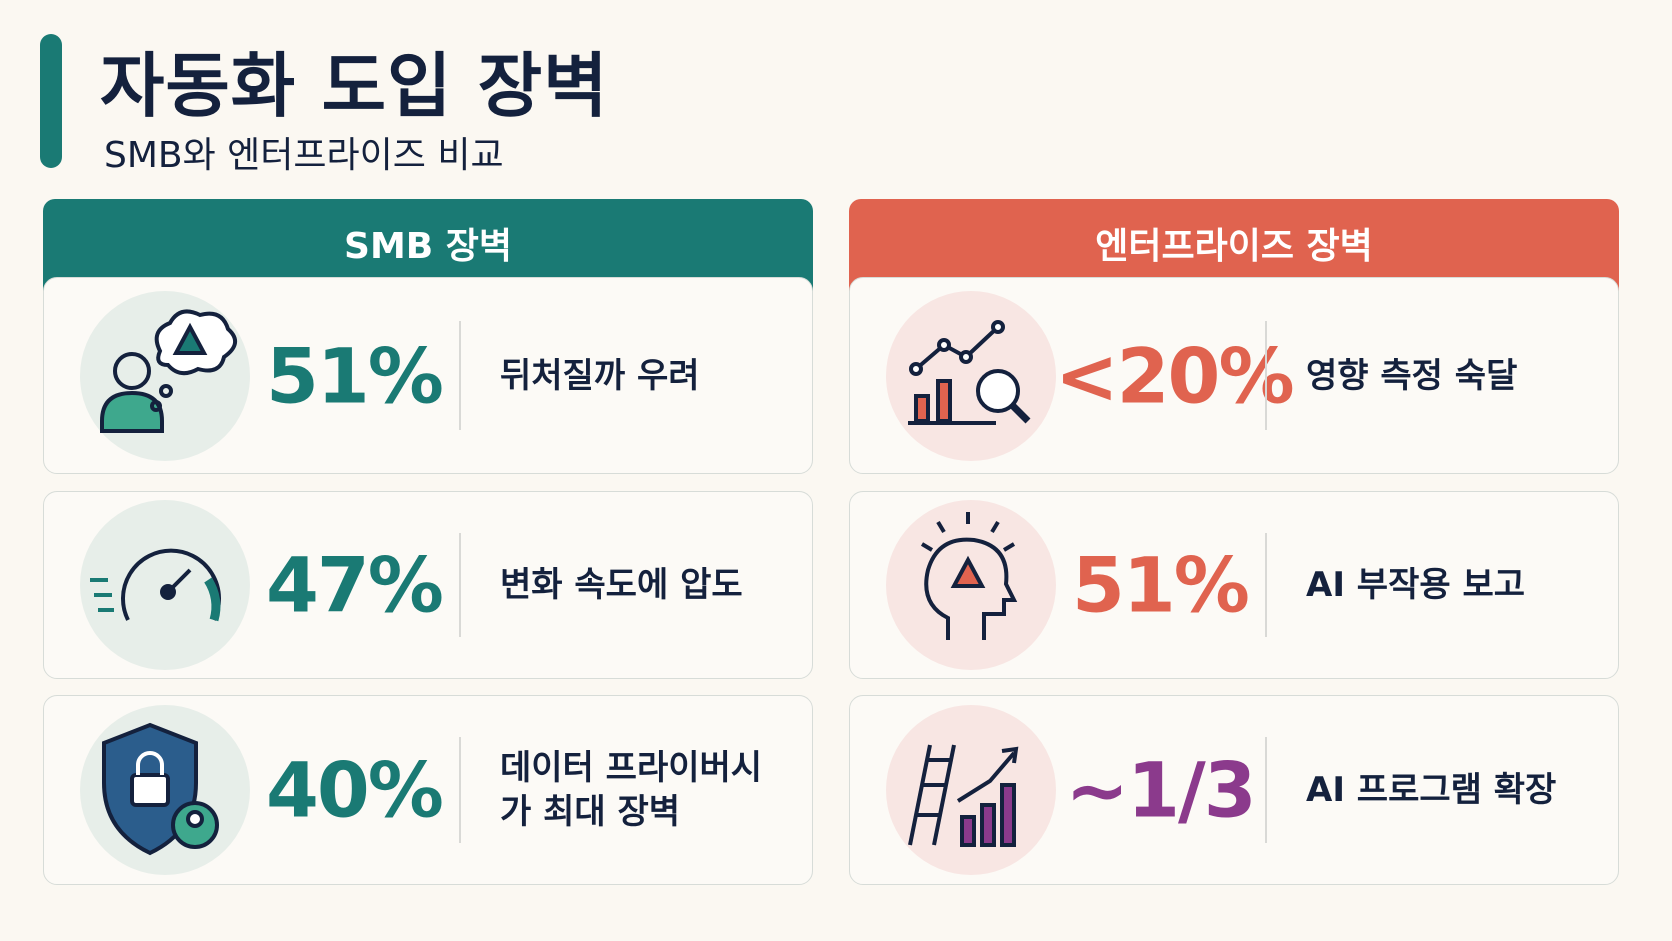 Image resolution: width=1672 pixels, height=941 pixels. I want to click on stat-value: <20%, so click(1175, 375).